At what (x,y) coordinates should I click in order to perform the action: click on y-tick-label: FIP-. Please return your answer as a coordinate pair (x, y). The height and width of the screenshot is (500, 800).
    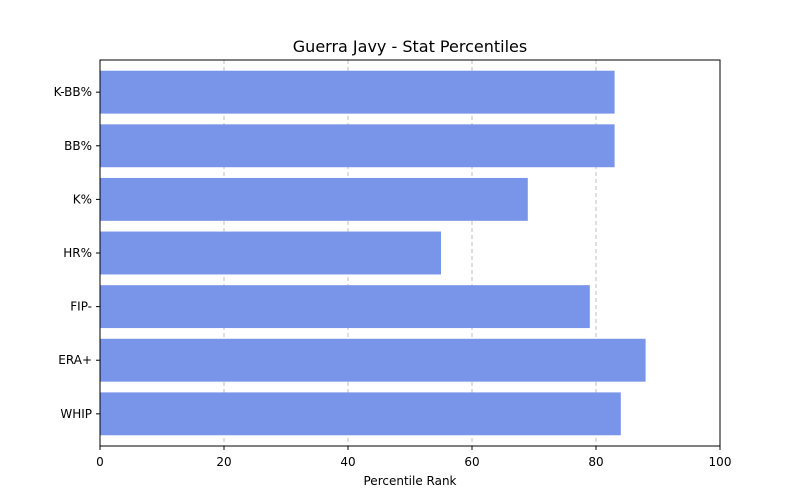
    Looking at the image, I should click on (81, 307).